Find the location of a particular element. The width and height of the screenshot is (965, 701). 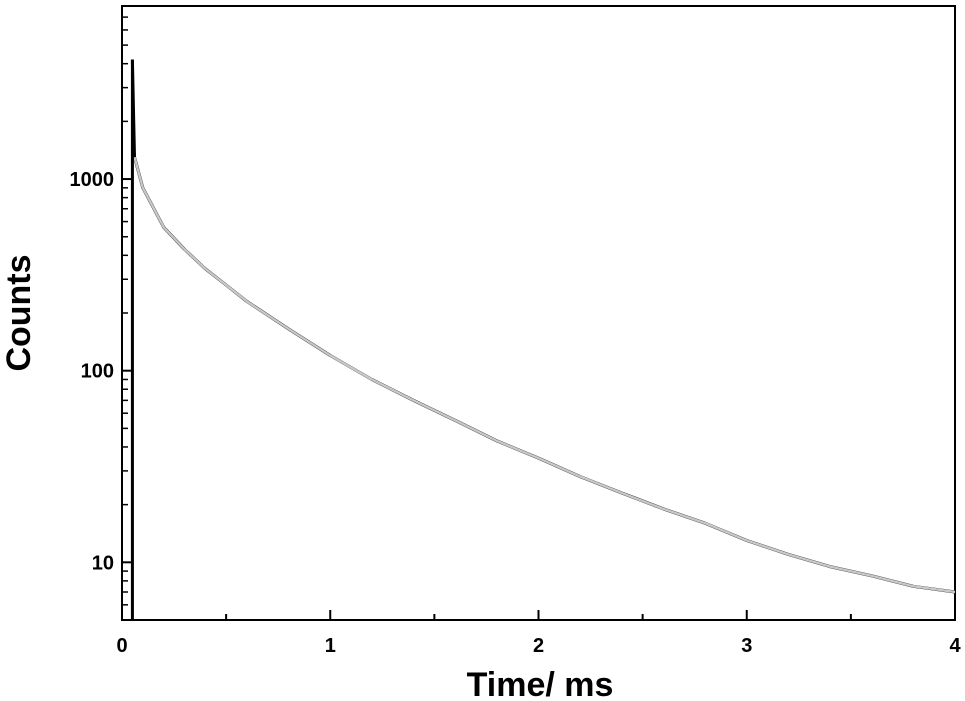

x-axis-title: Time/ ms is located at coordinates (540, 683).